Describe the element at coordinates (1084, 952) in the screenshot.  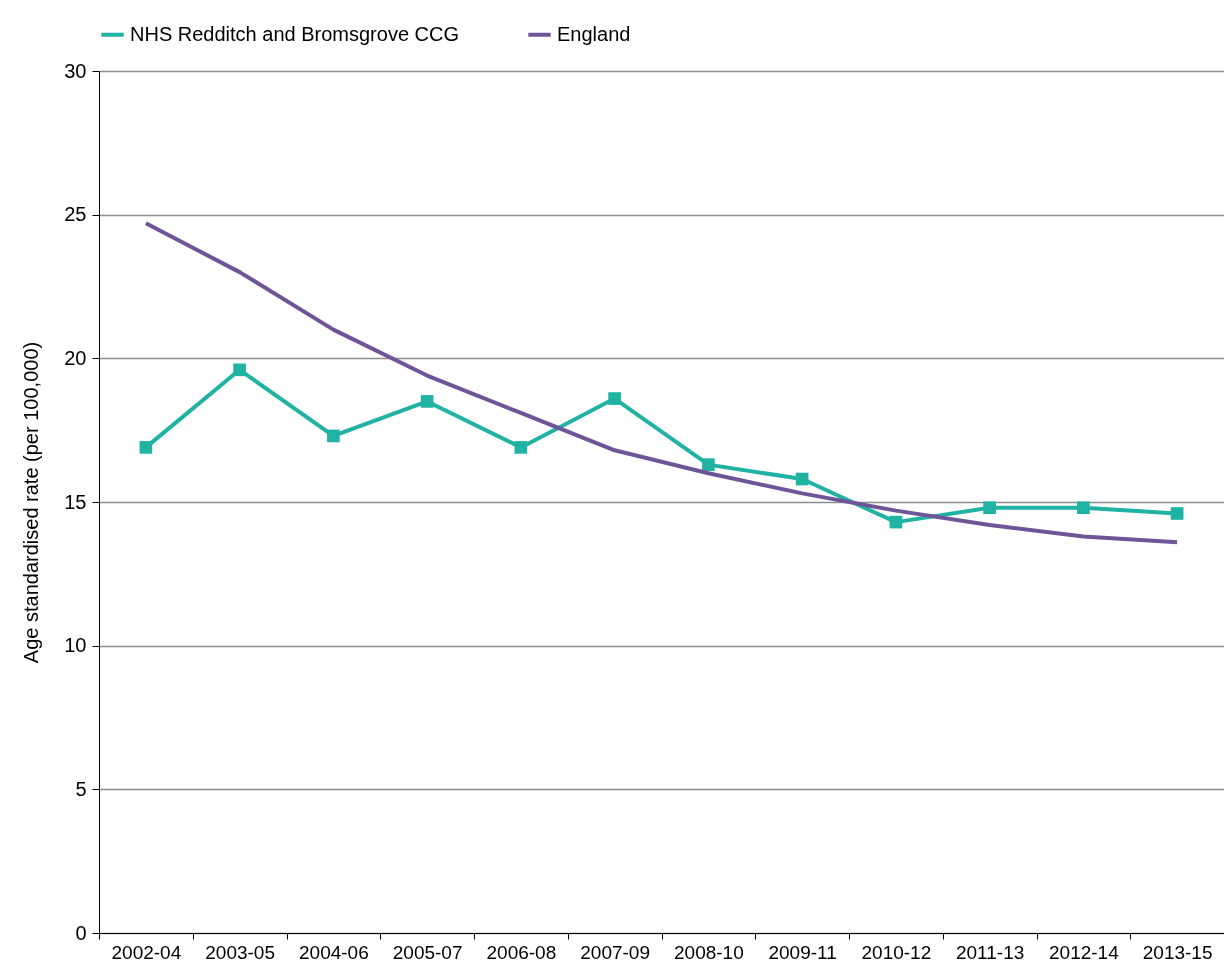
I see `x-tick-label: 2012-14` at that location.